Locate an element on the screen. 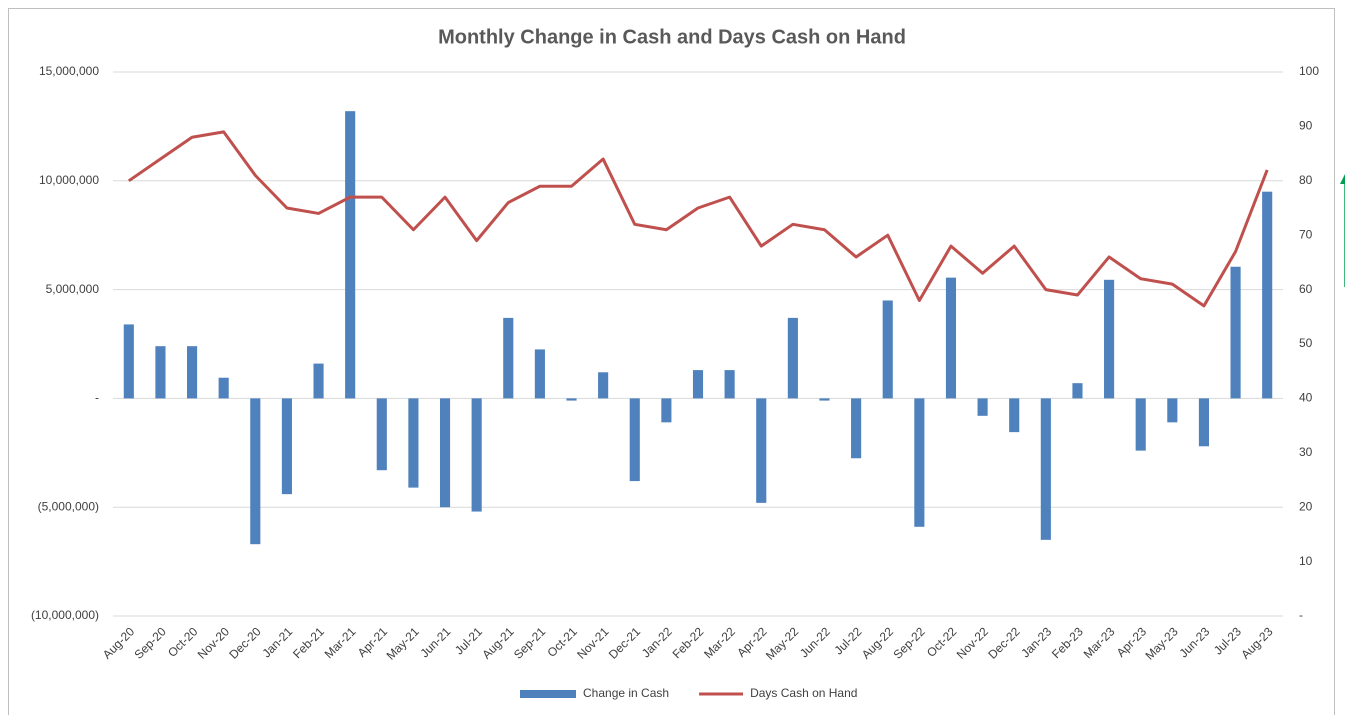  legend-label: Change in Cash is located at coordinates (626, 693).